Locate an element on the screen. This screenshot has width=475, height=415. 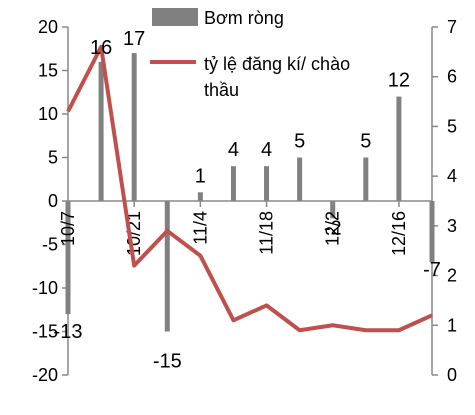
right-tick-label: 3 is located at coordinates (452, 226).